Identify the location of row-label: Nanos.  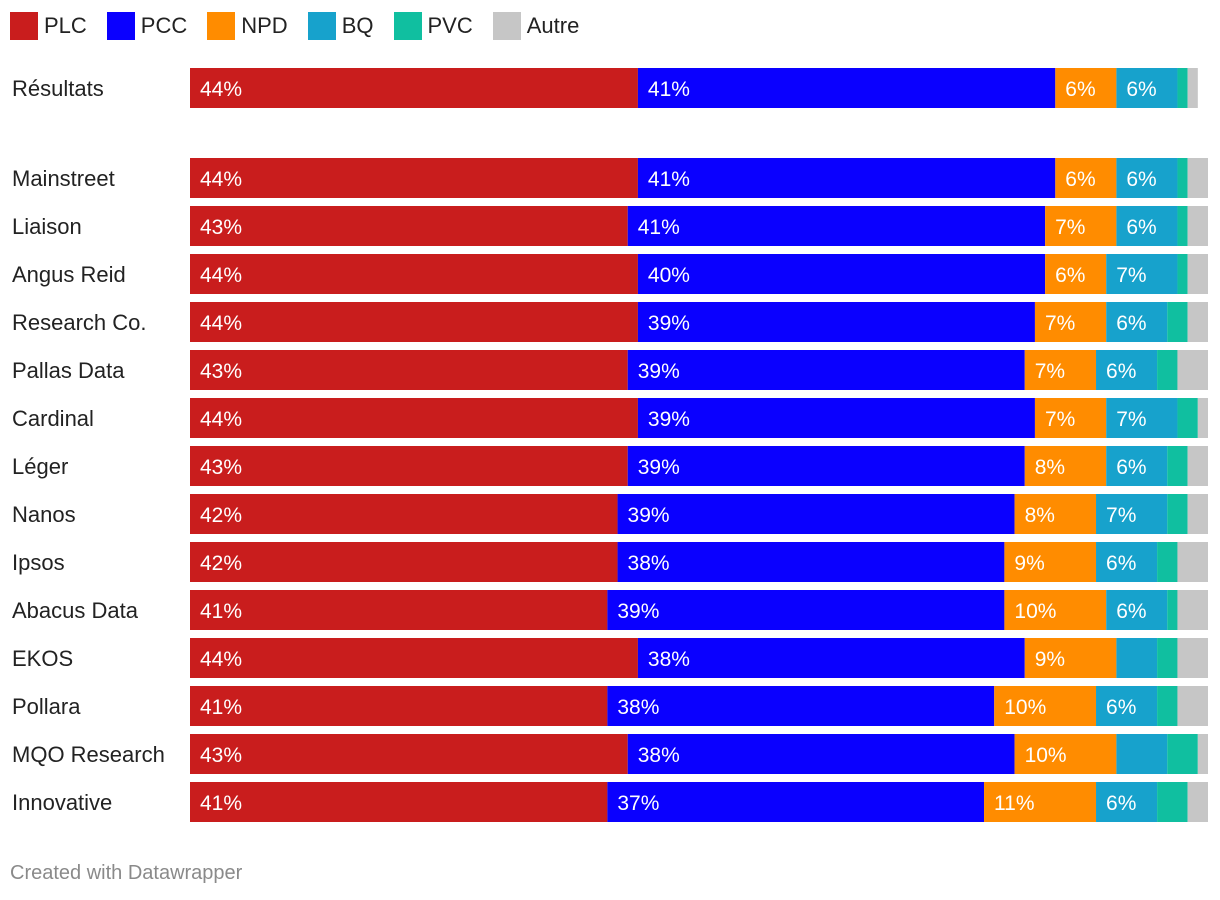
(44, 514).